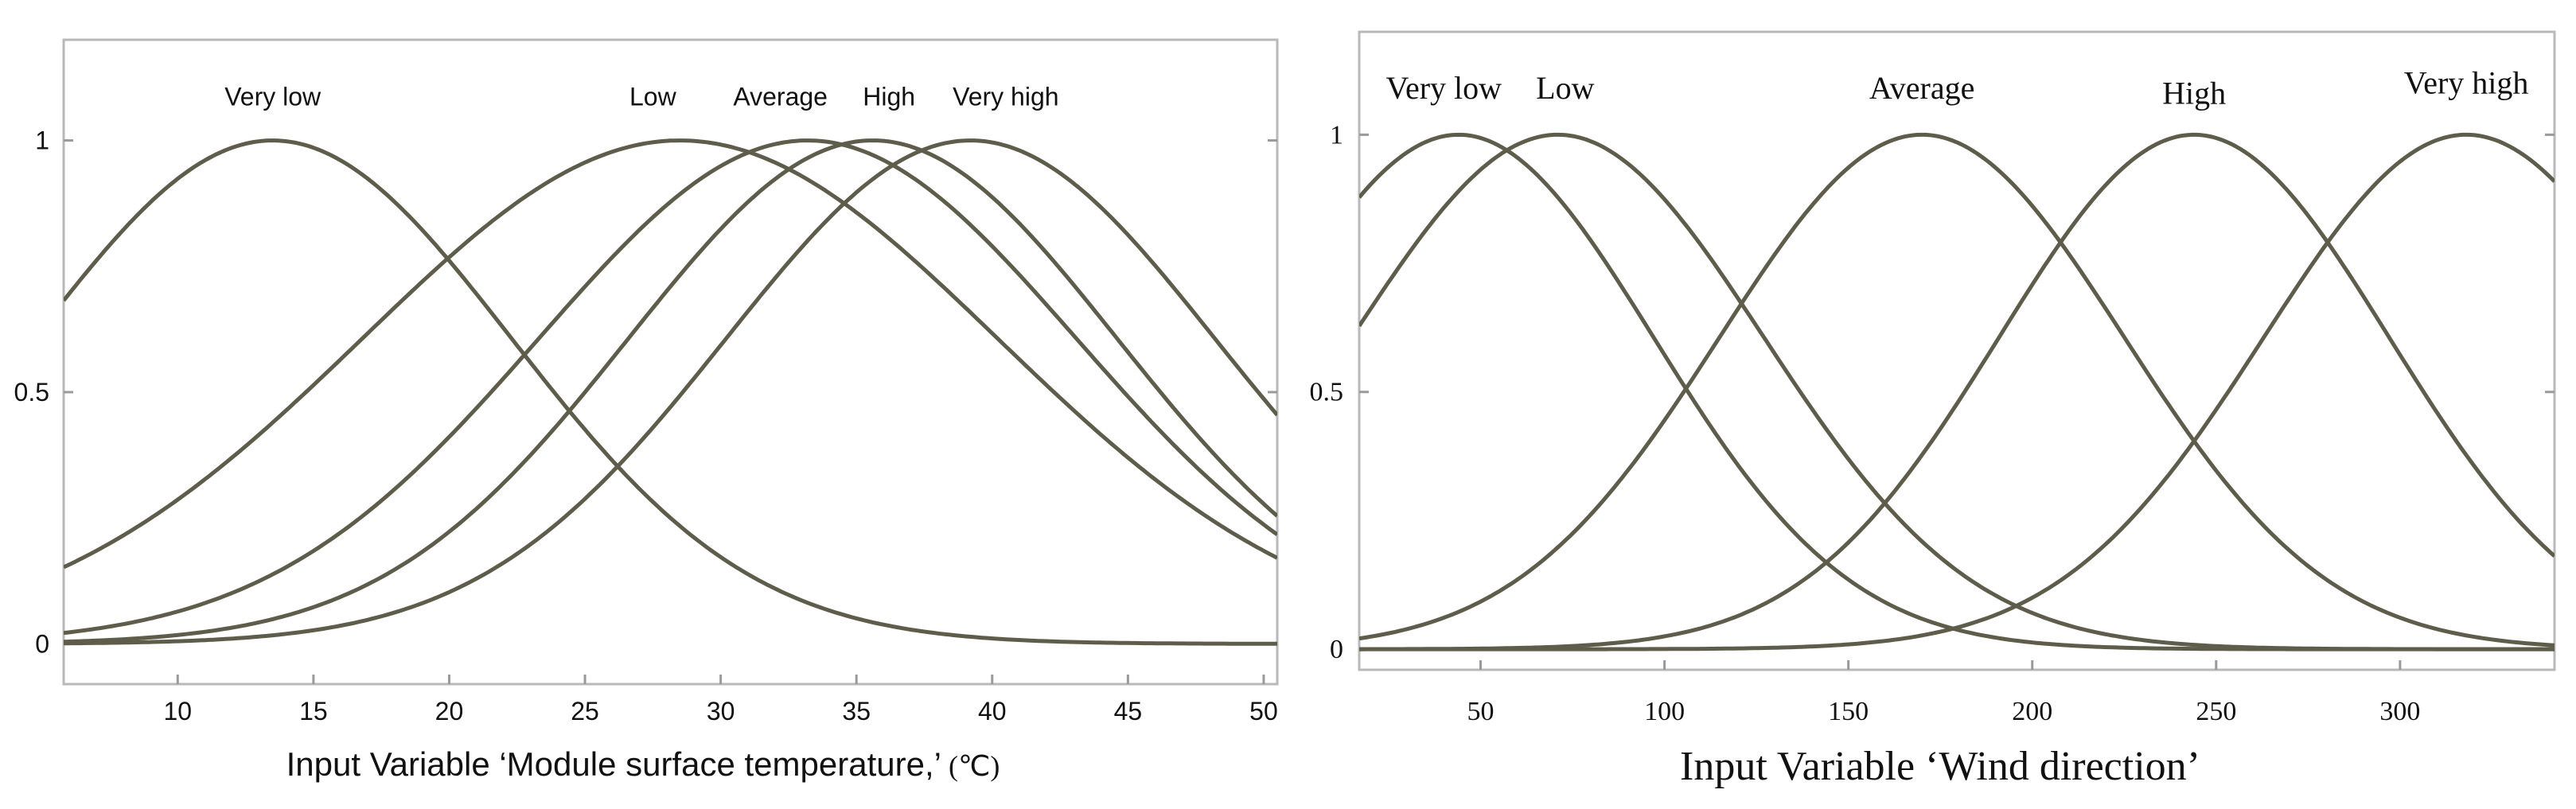  What do you see at coordinates (1664, 712) in the screenshot?
I see `wind-x-tick-label: 100` at bounding box center [1664, 712].